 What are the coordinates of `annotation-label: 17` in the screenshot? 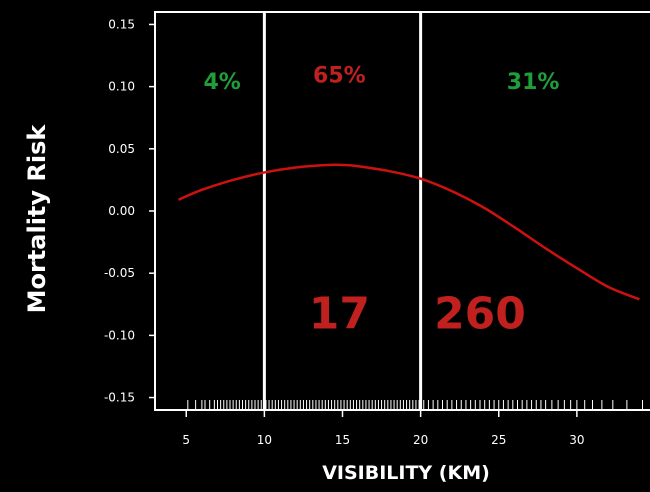 It's located at (339, 314).